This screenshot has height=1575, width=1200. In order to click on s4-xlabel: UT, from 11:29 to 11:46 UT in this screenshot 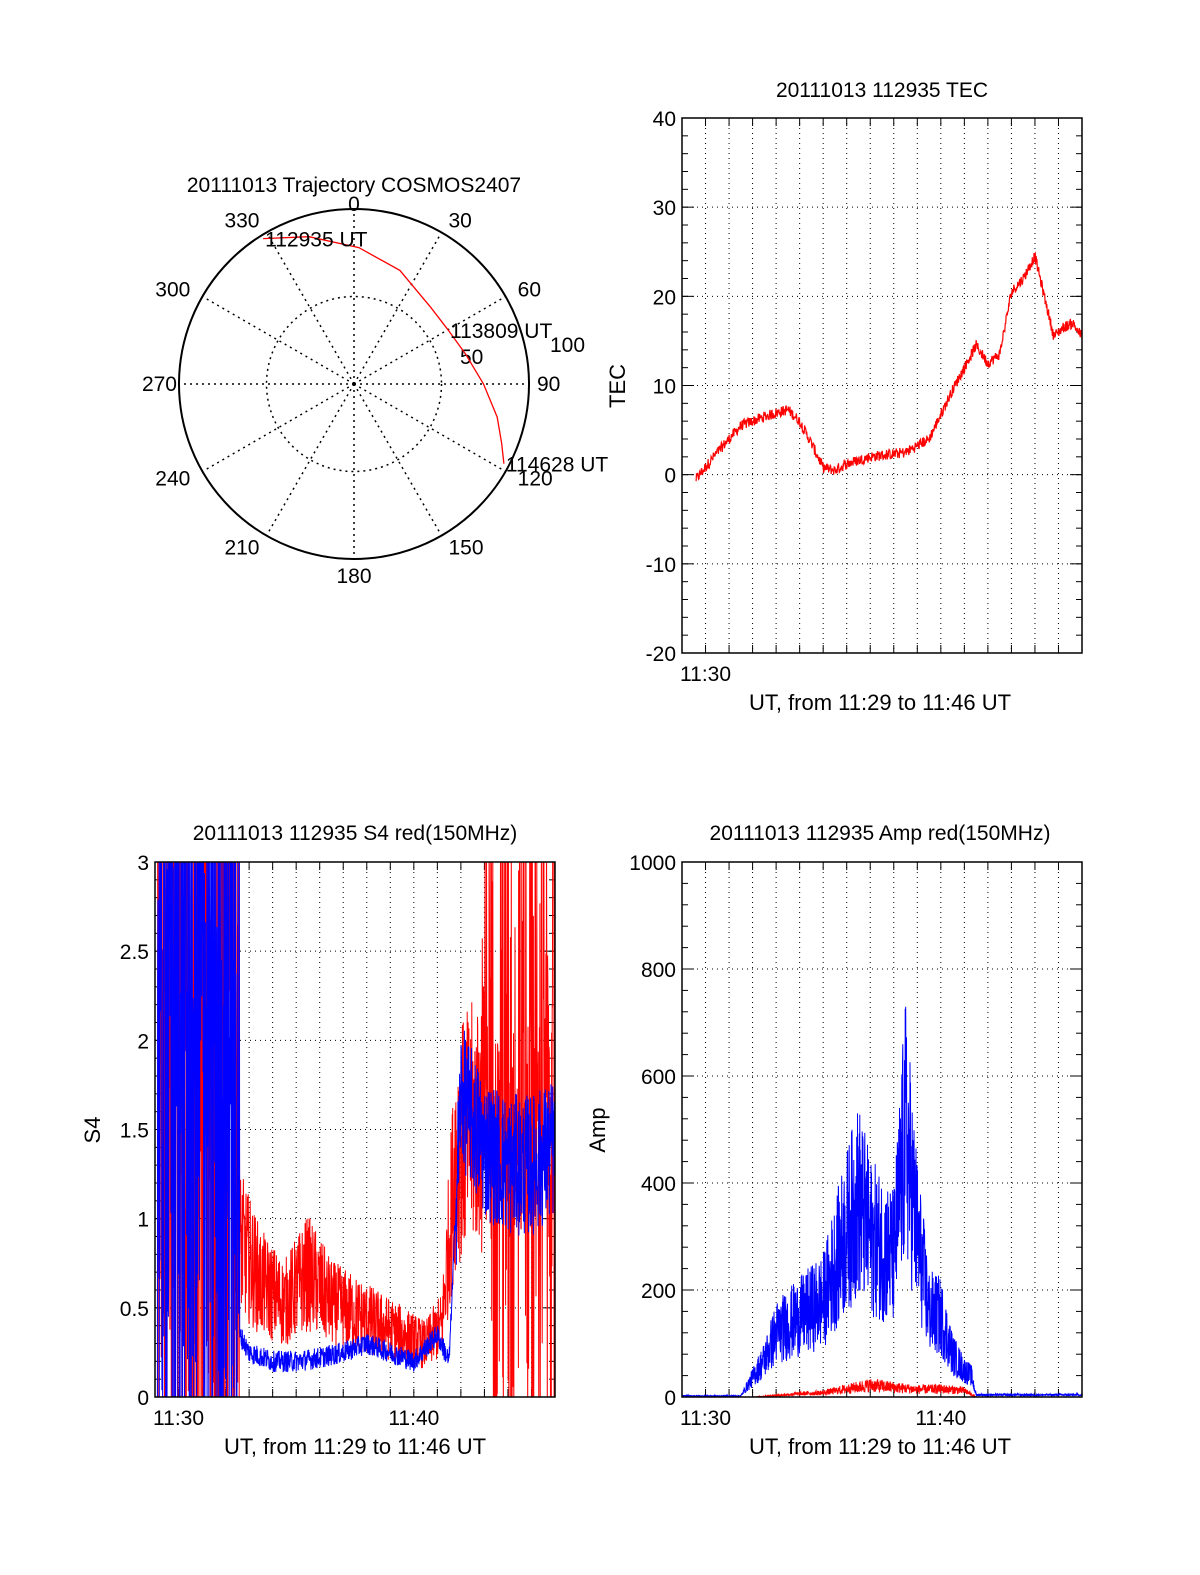, I will do `click(355, 1446)`.